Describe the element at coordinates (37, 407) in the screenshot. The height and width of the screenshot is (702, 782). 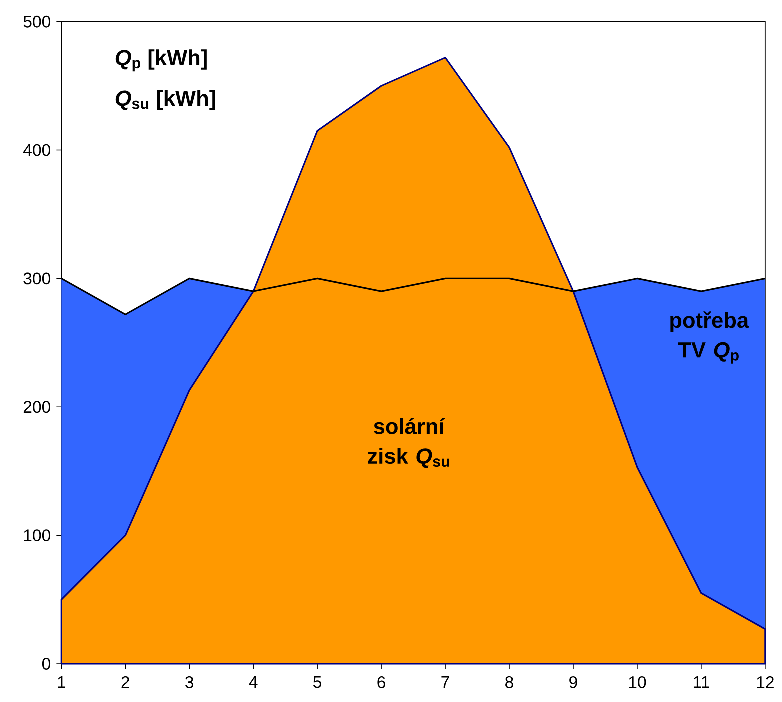
I see `y-tick-label: 200` at that location.